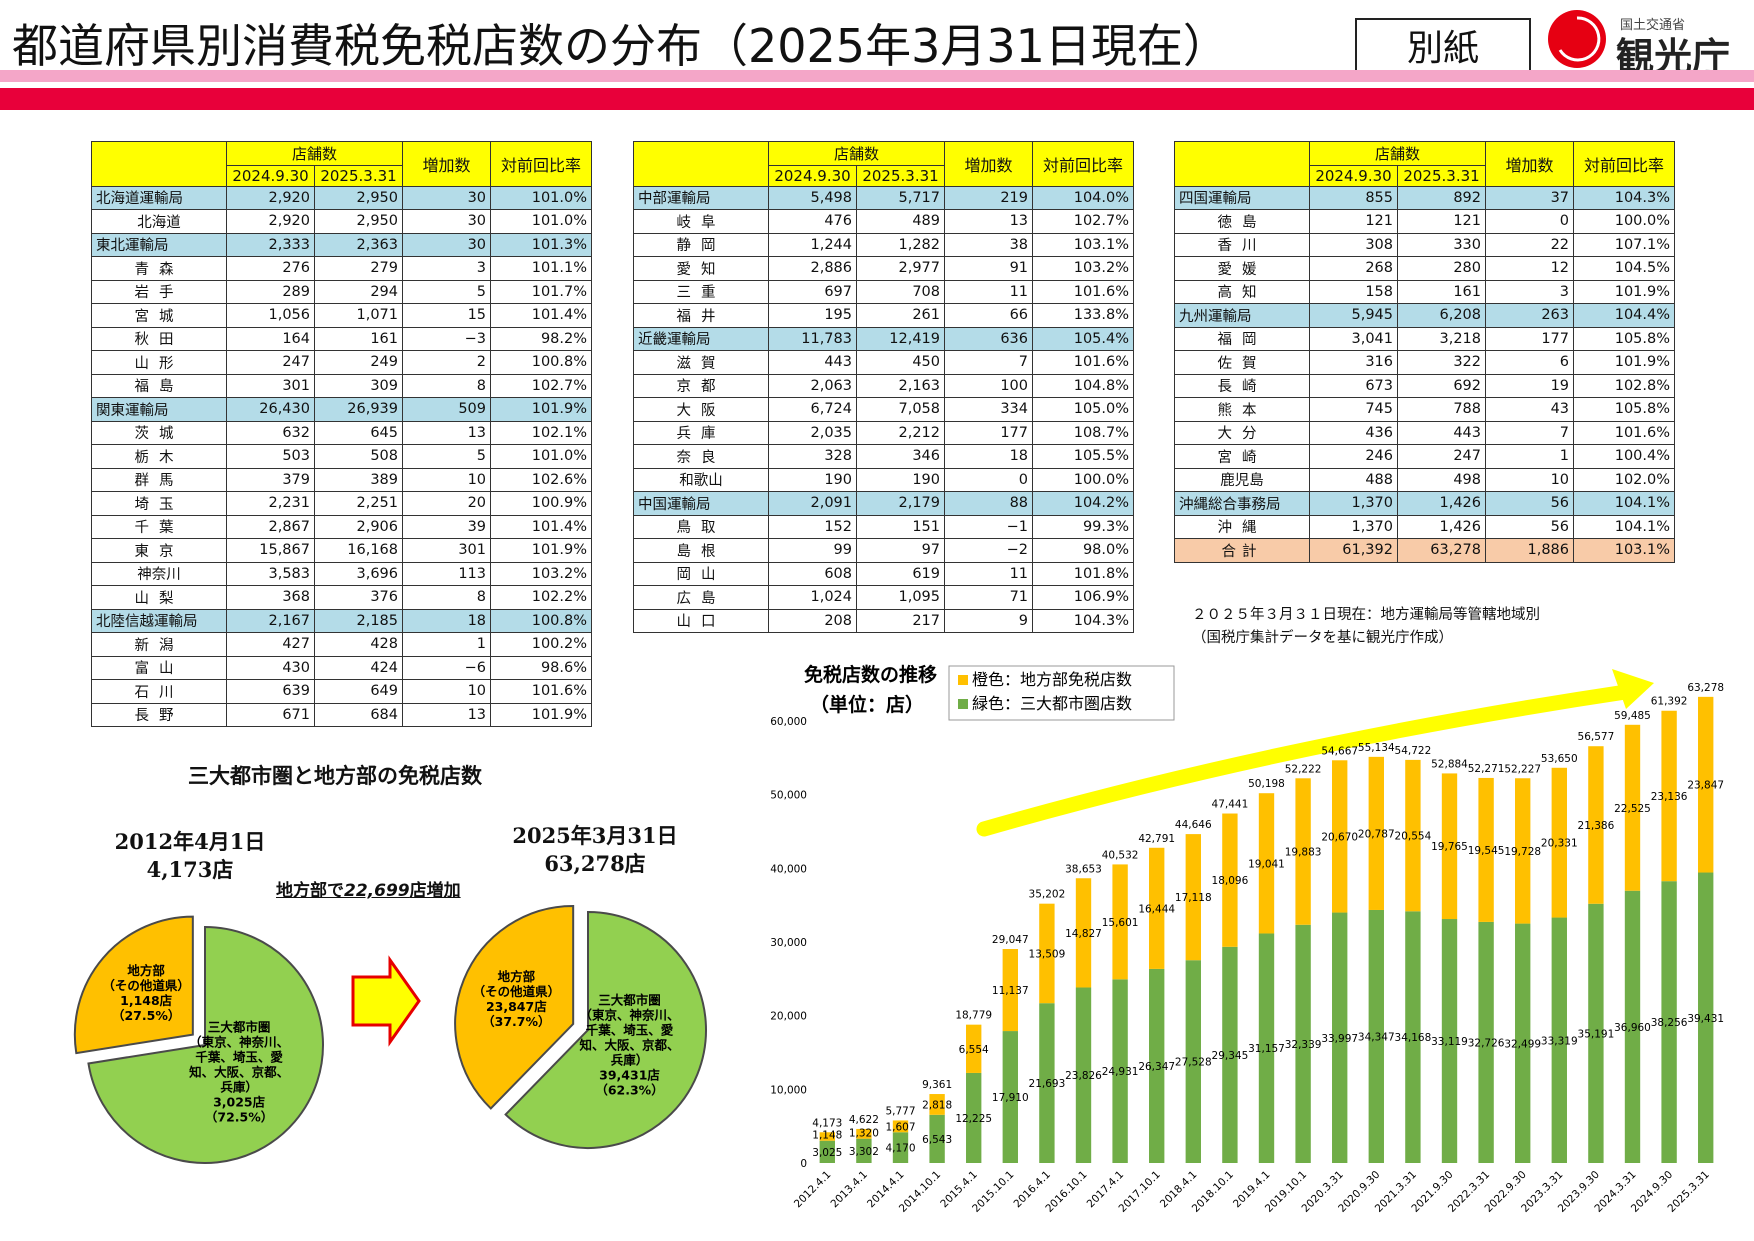 This screenshot has height=1241, width=1754. I want to click on table-row: 長野 671 684 13 101.9%, so click(342, 714).